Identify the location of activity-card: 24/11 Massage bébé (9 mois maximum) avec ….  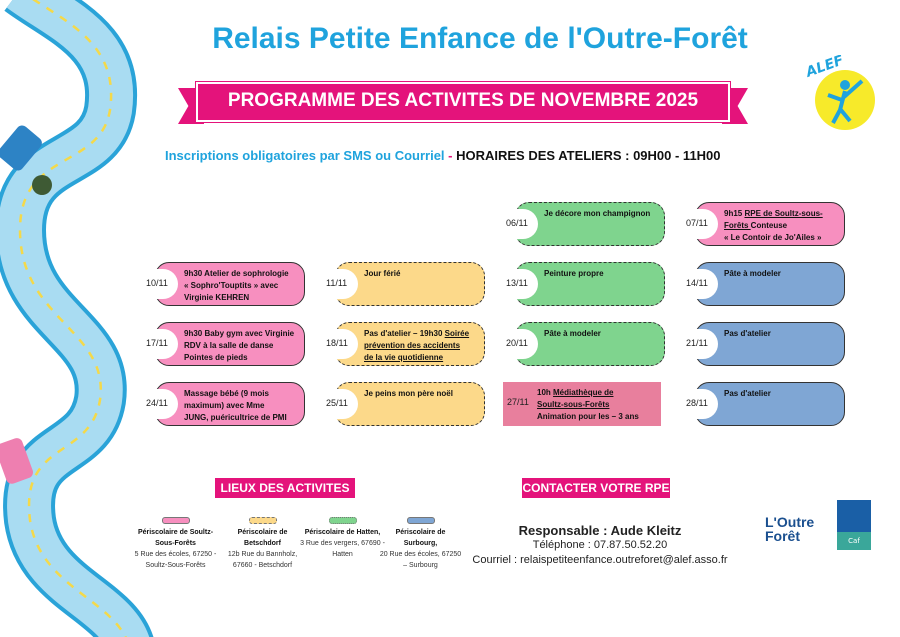
(225, 404).